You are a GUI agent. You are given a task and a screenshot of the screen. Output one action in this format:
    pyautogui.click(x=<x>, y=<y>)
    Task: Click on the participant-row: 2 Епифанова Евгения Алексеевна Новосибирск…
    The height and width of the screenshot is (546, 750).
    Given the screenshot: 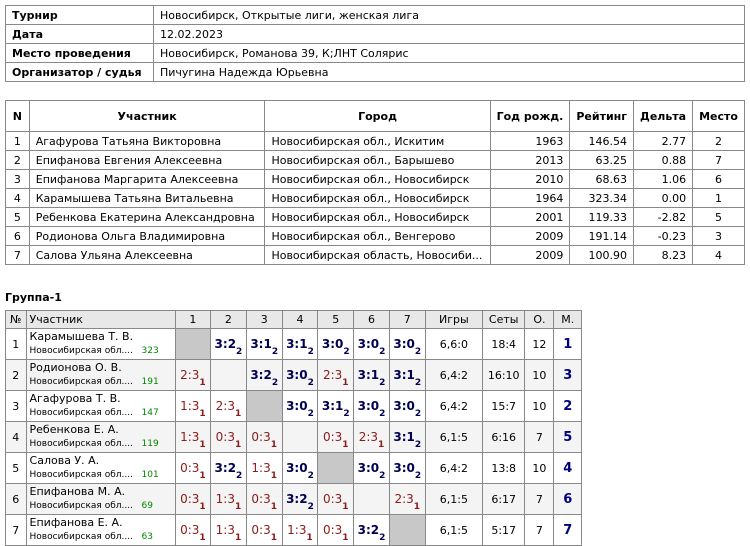 What is the action you would take?
    pyautogui.click(x=375, y=160)
    